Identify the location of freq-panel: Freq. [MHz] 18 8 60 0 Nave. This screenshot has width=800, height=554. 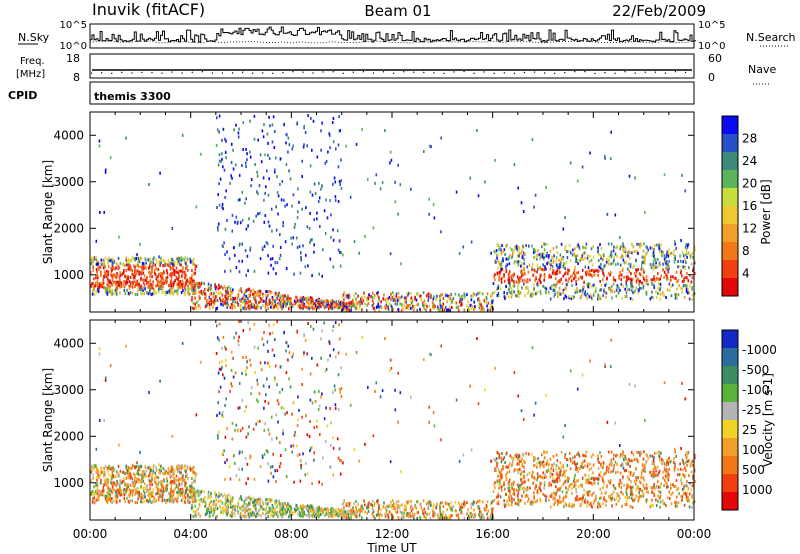
(396, 68).